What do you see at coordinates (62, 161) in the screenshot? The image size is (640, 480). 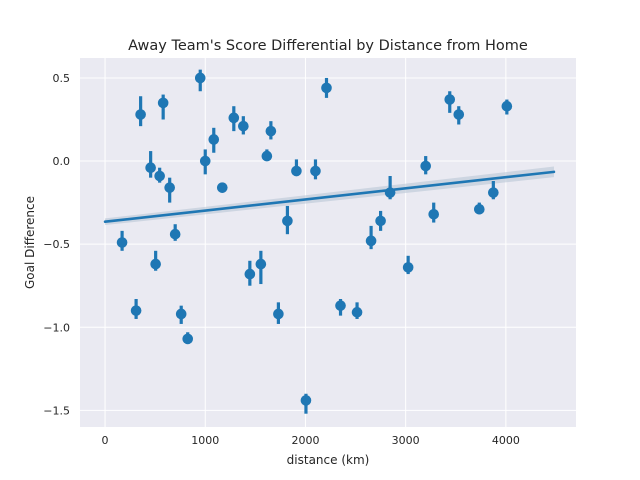 I see `y-tick-label: 0.0` at bounding box center [62, 161].